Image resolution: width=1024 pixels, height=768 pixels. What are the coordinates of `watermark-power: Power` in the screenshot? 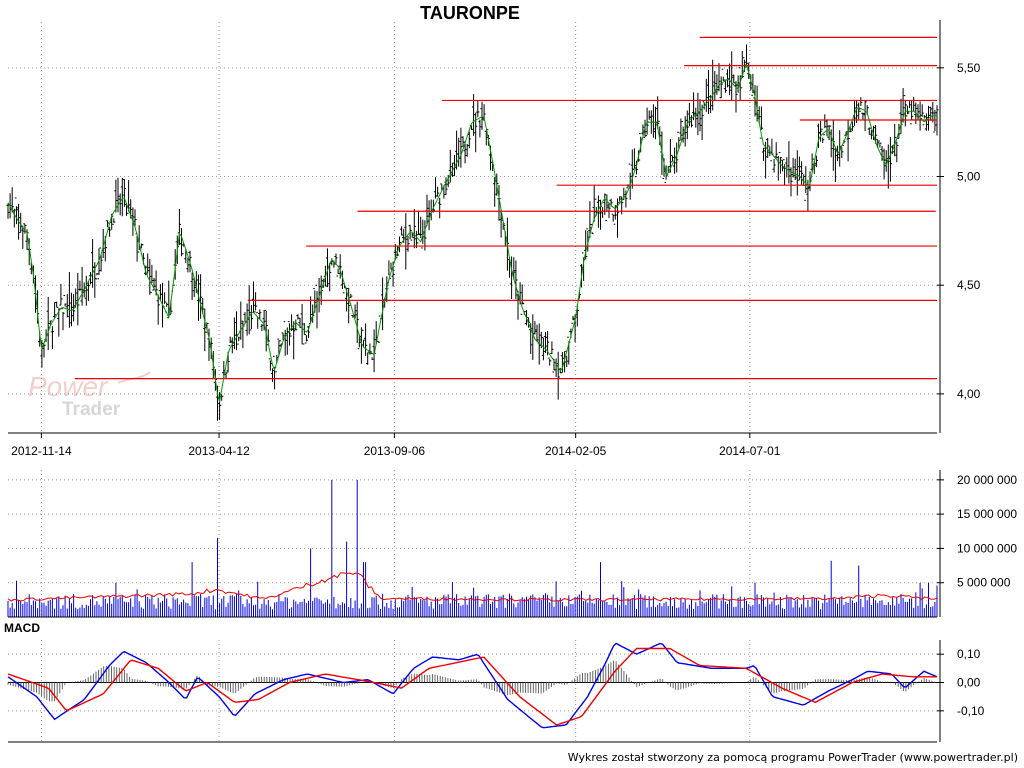 It's located at (68, 386).